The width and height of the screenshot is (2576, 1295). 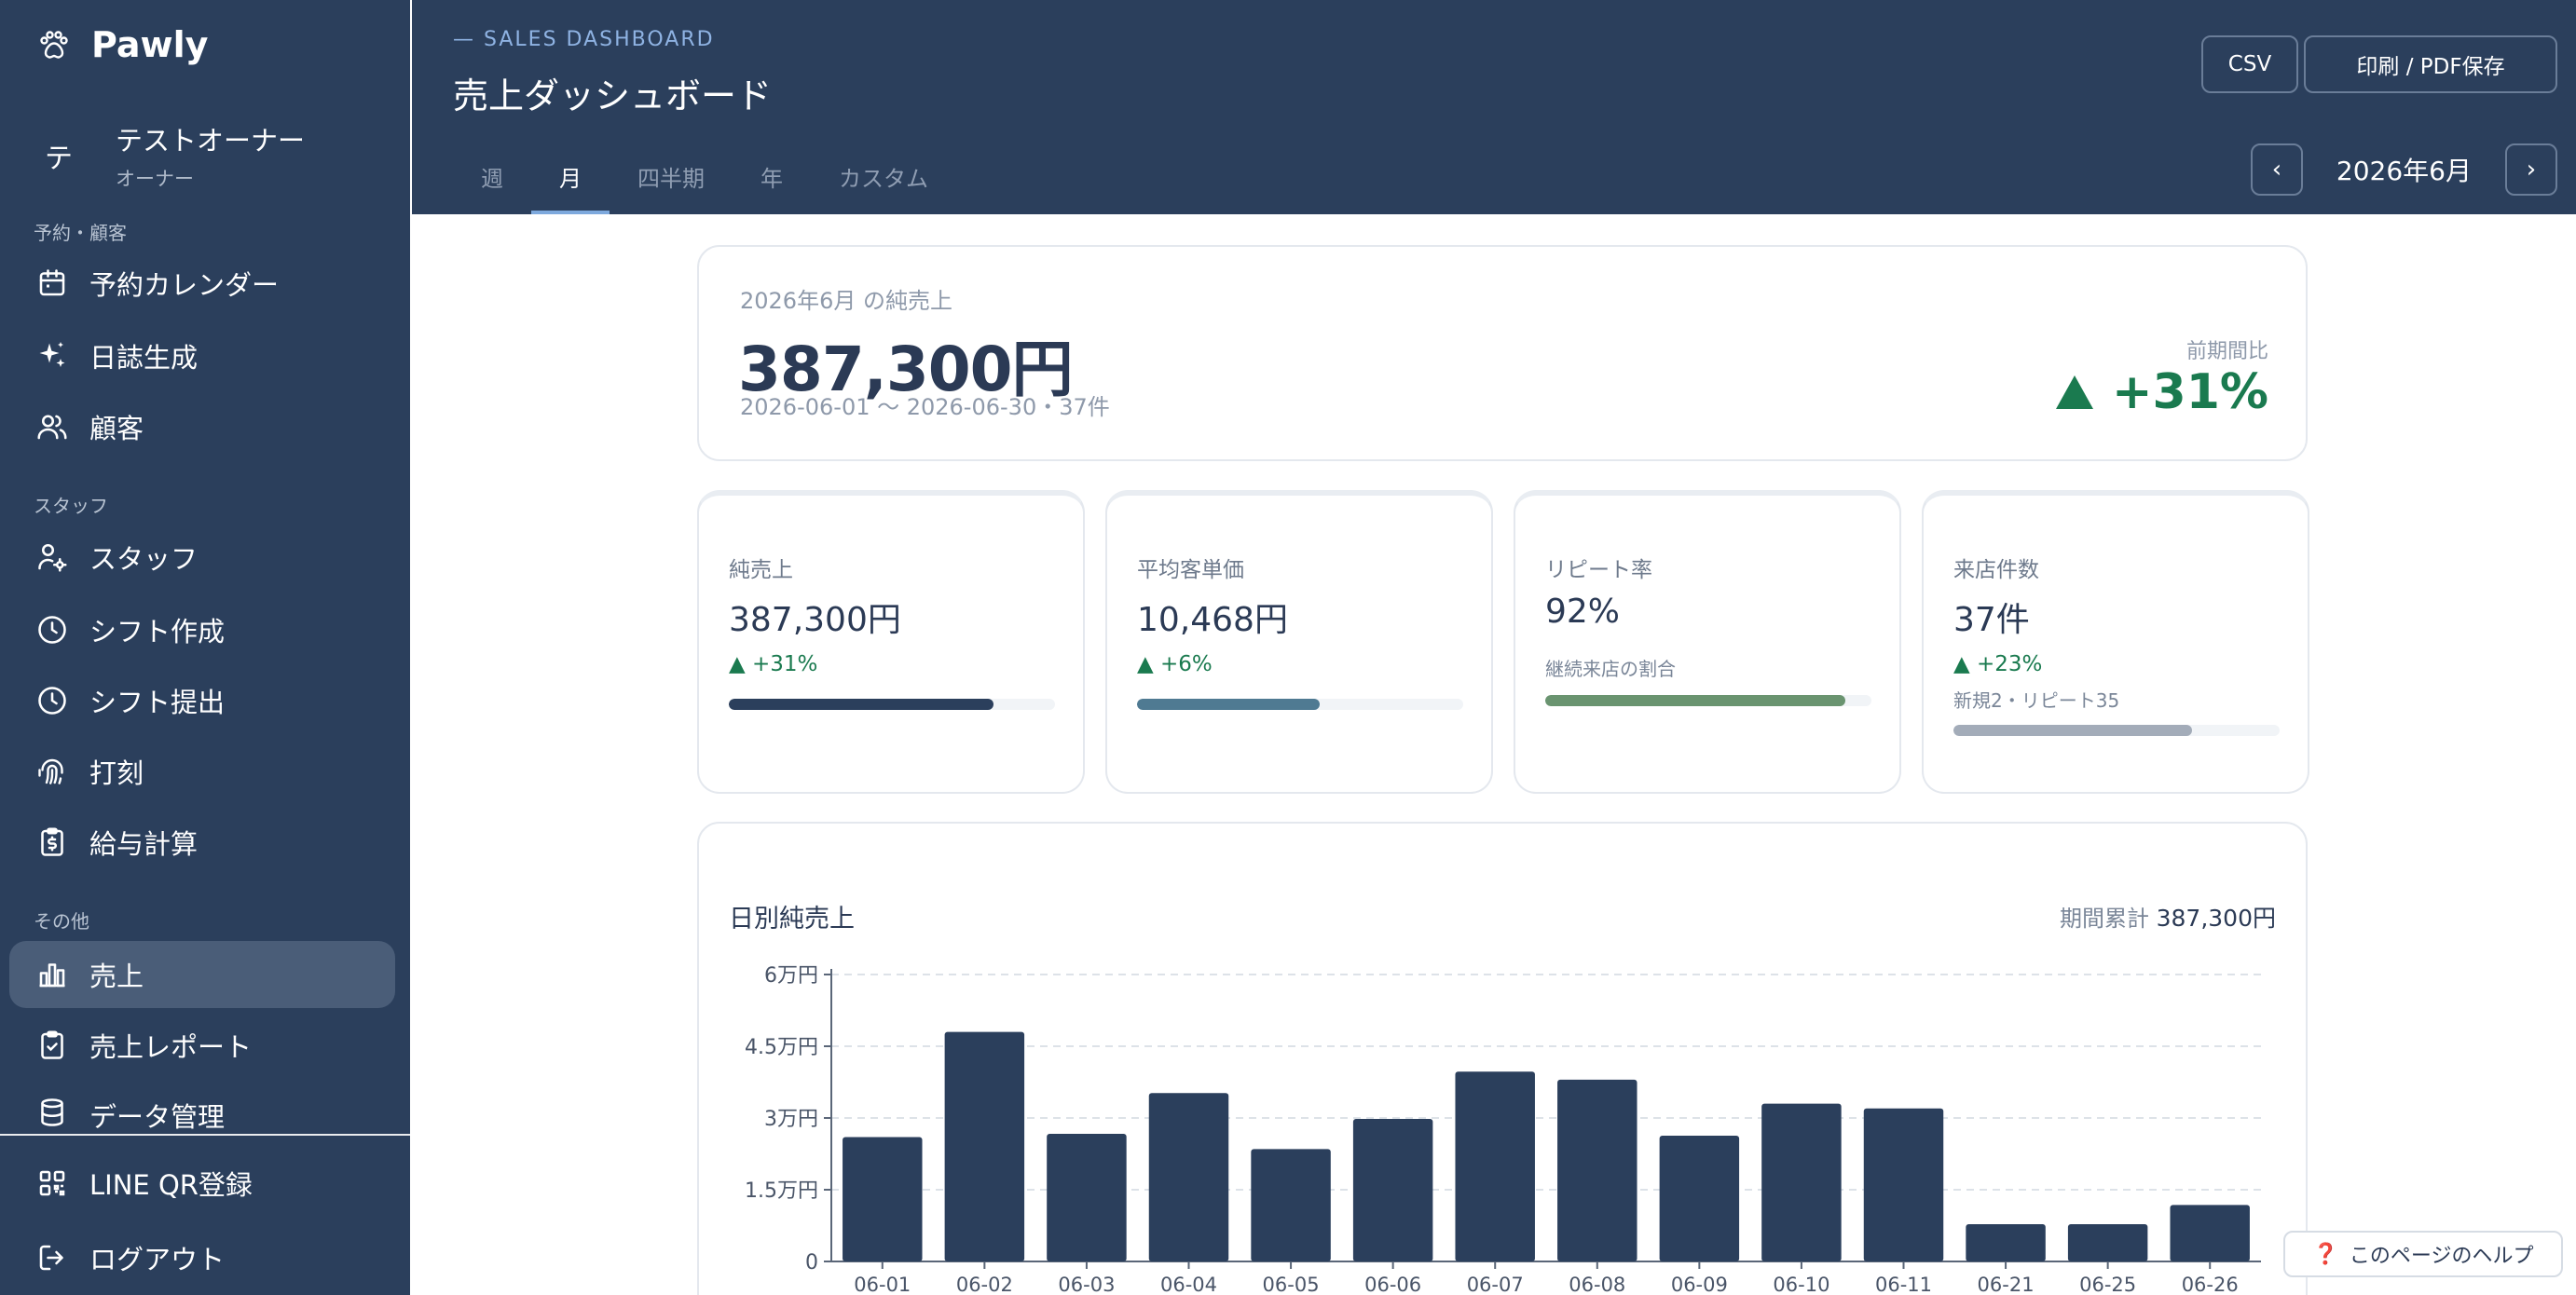 I want to click on summary-subtitle: 2026年6月 の純売上, so click(x=846, y=301).